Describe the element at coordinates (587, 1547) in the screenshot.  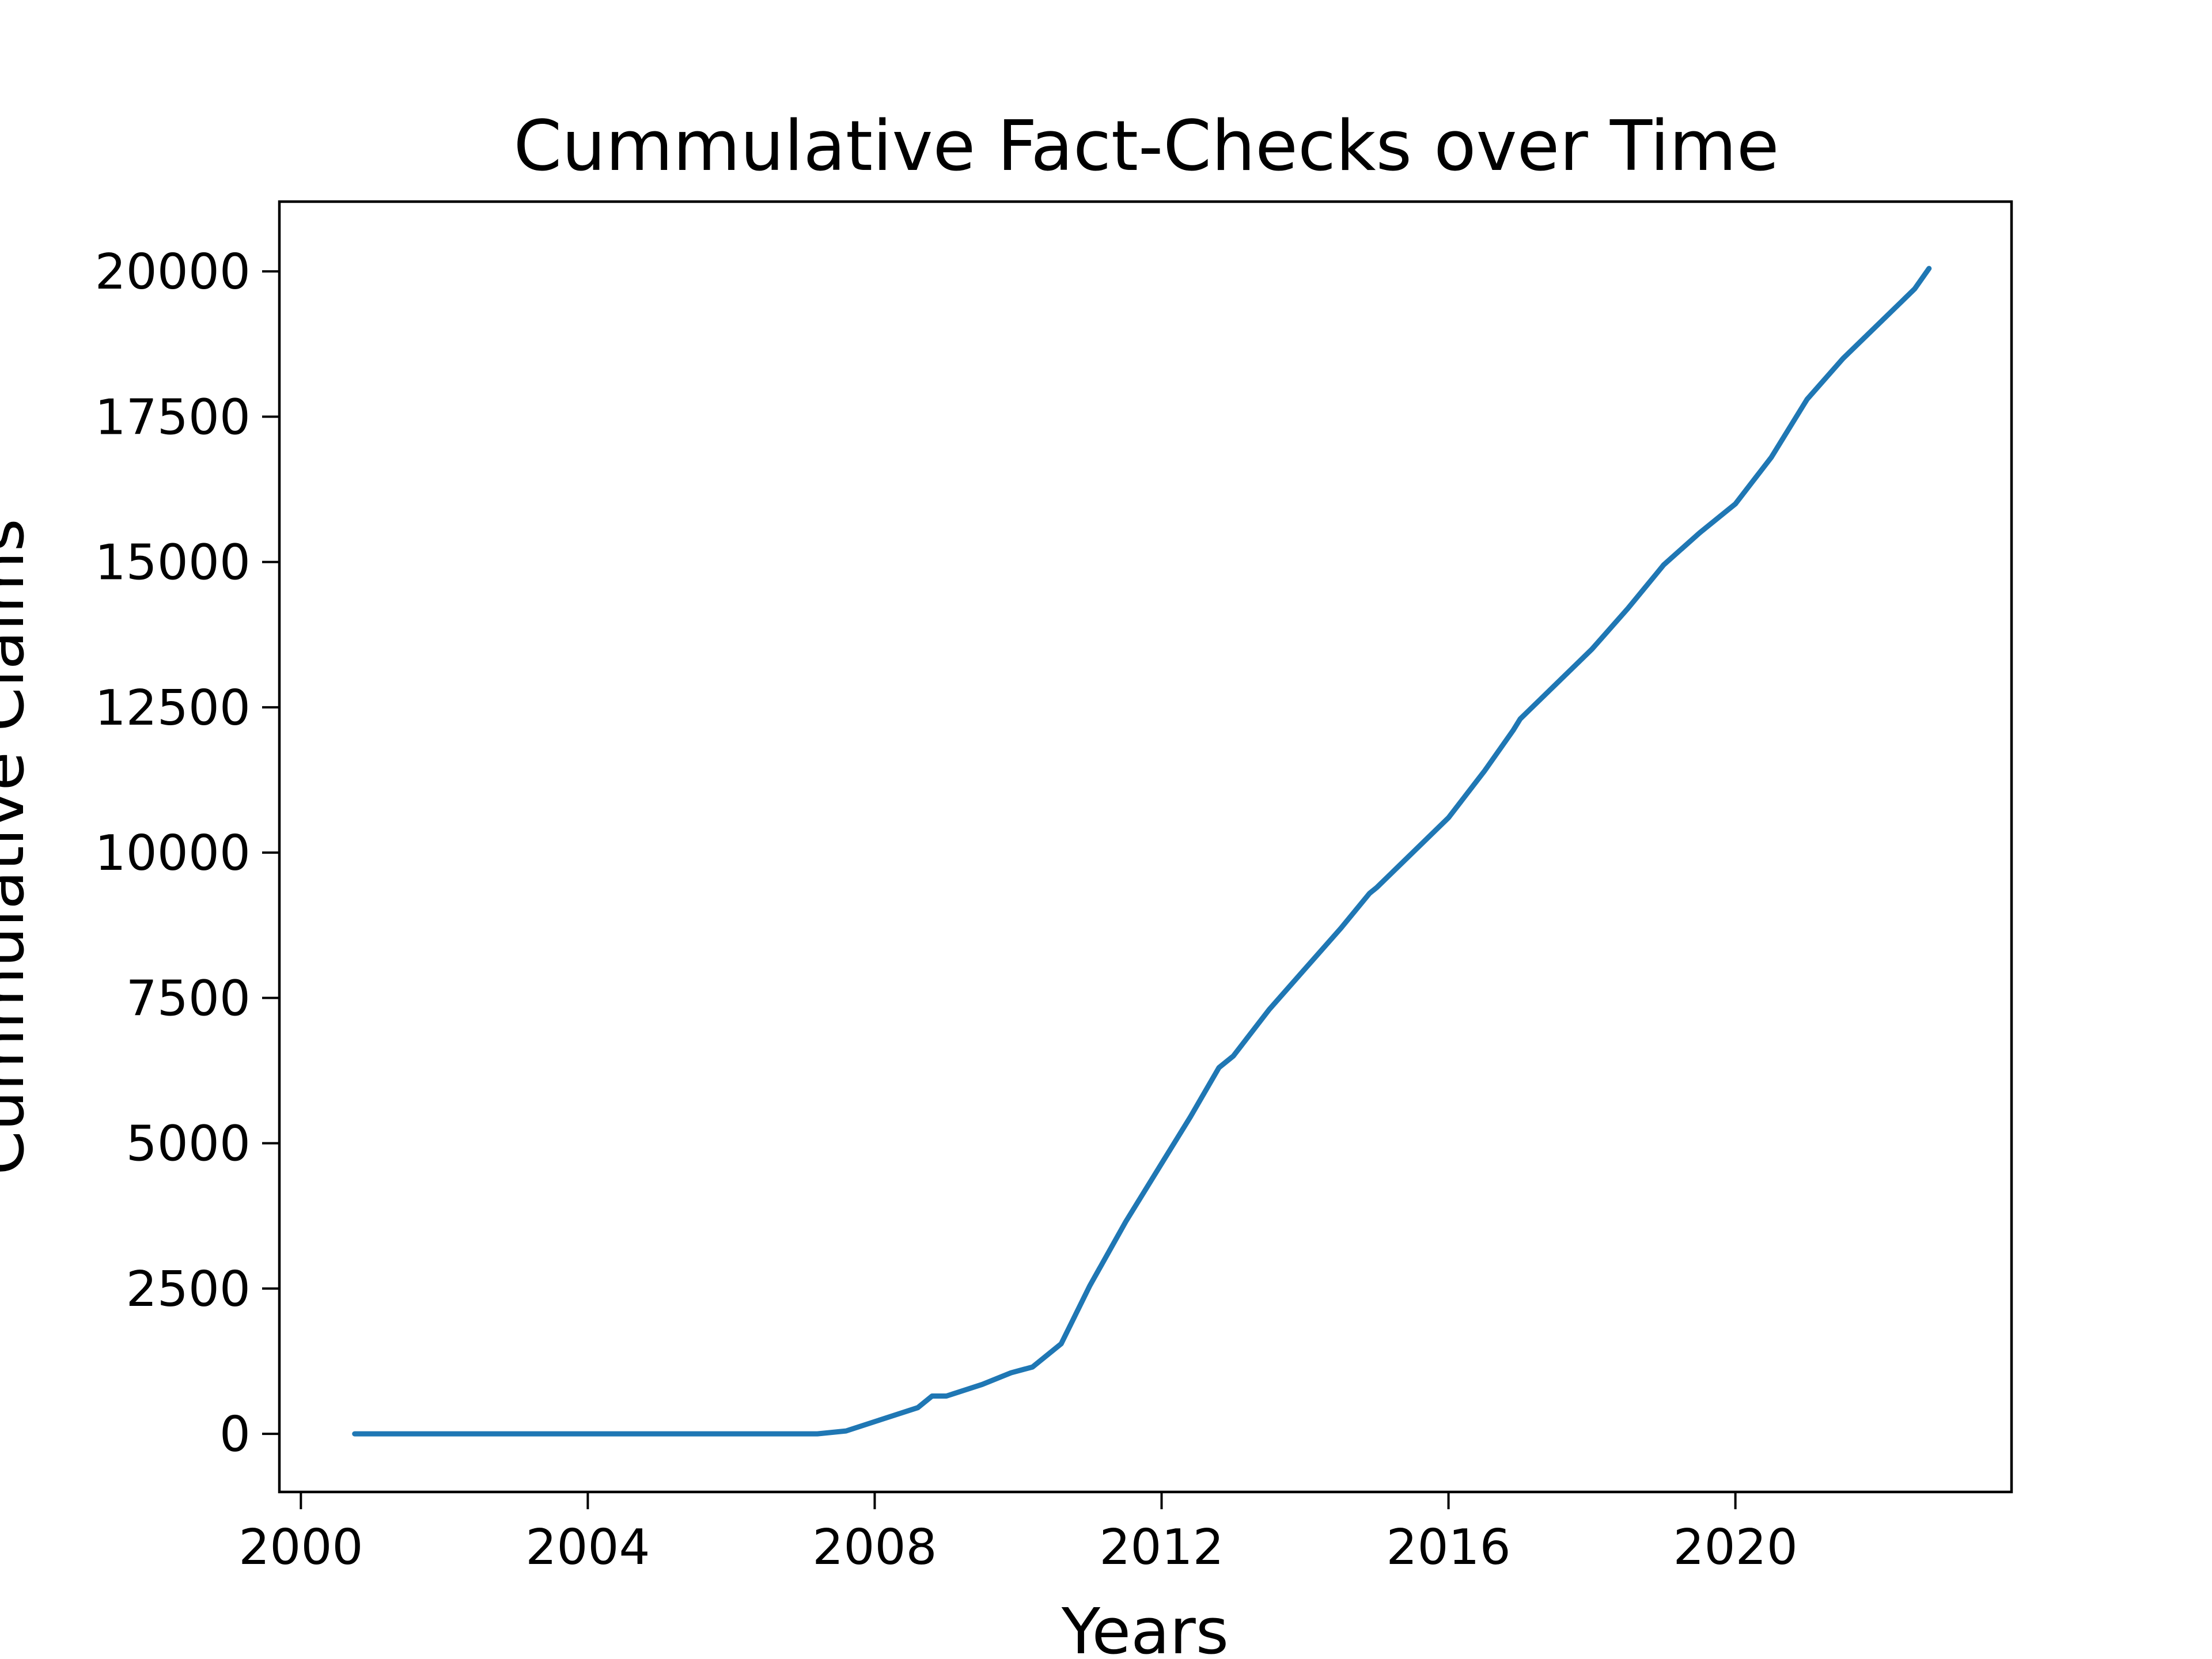
I see `x-tick-label-1: 2004` at that location.